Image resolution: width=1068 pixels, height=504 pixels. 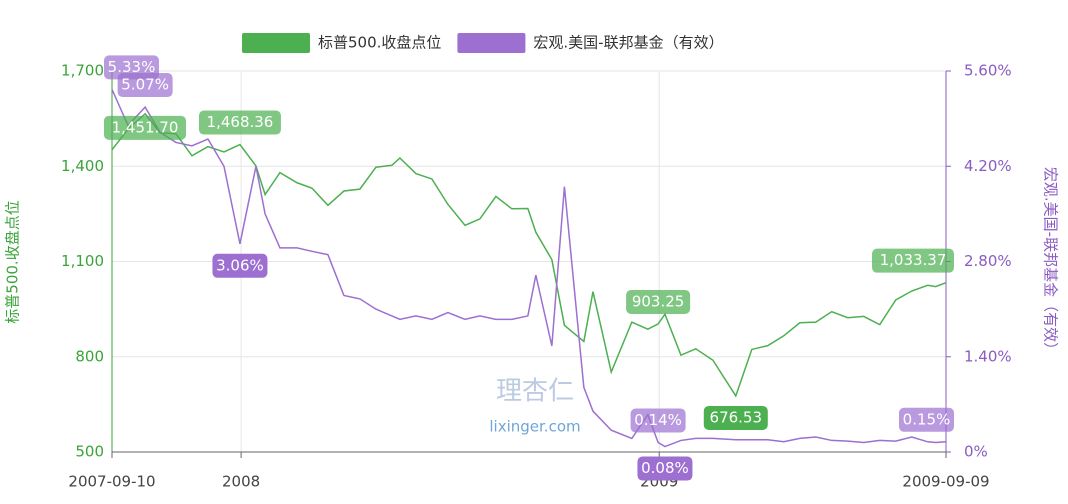 What do you see at coordinates (535, 392) in the screenshot?
I see `watermark: 理杏仁` at bounding box center [535, 392].